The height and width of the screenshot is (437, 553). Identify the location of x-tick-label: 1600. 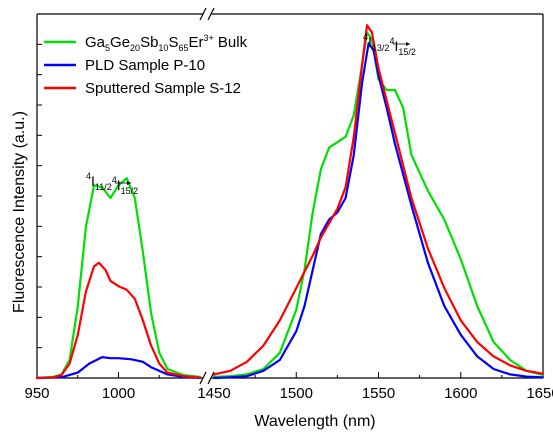
(460, 393).